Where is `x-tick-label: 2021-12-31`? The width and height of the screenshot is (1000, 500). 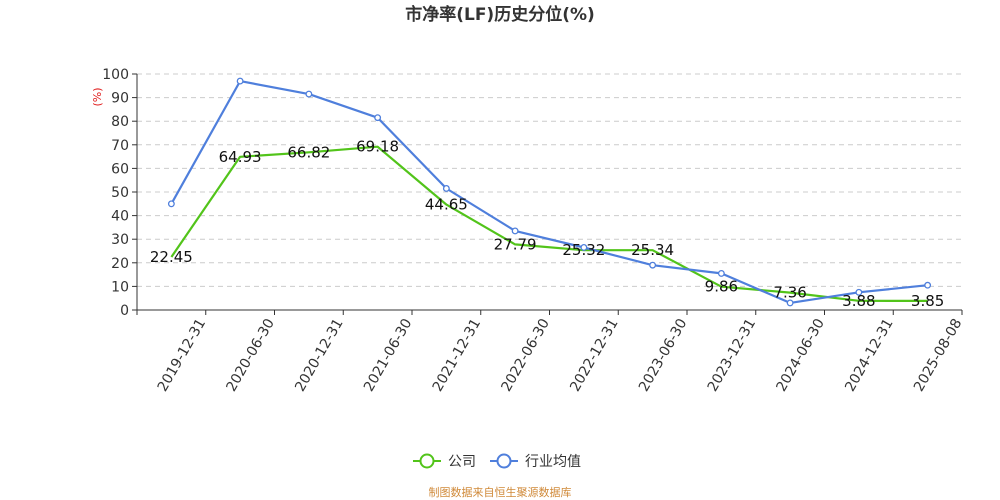 x-tick-label: 2021-12-31 is located at coordinates (457, 355).